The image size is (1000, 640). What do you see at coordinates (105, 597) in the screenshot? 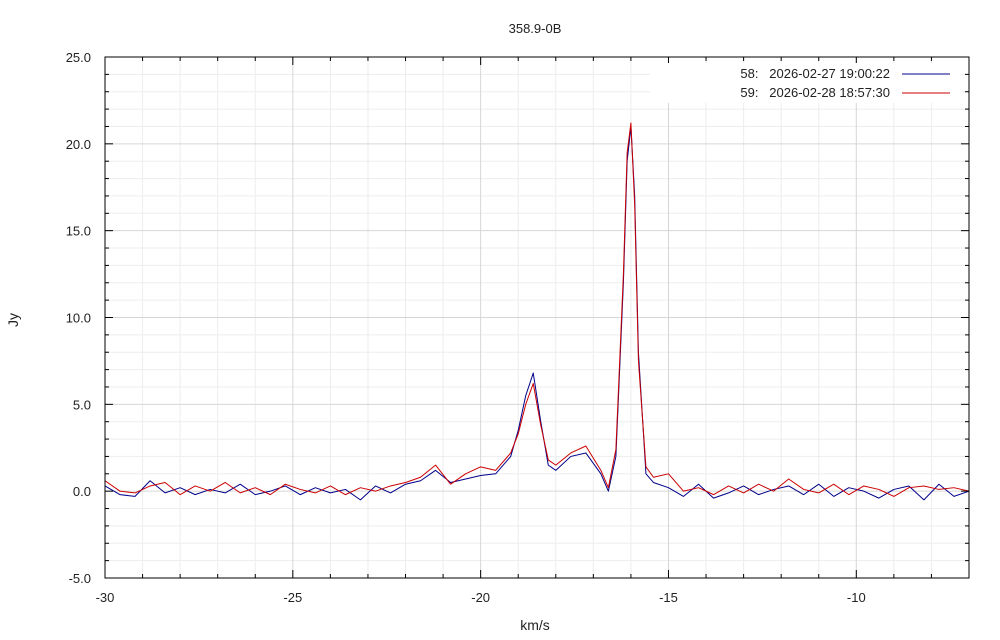
I see `x-tick-label: -30` at bounding box center [105, 597].